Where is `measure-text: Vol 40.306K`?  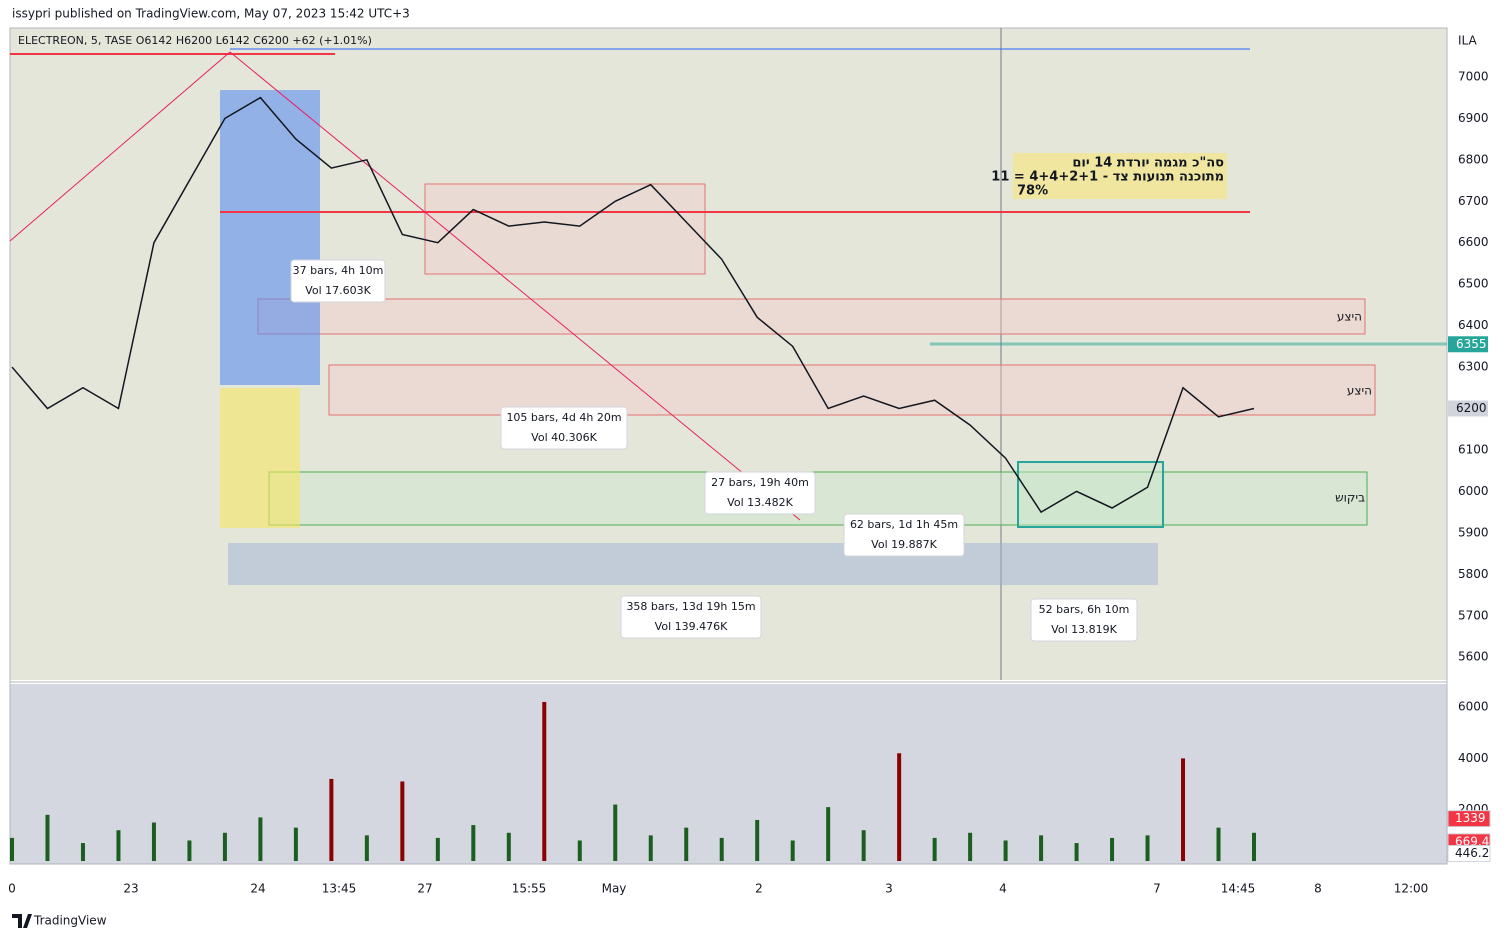 measure-text: Vol 40.306K is located at coordinates (564, 437).